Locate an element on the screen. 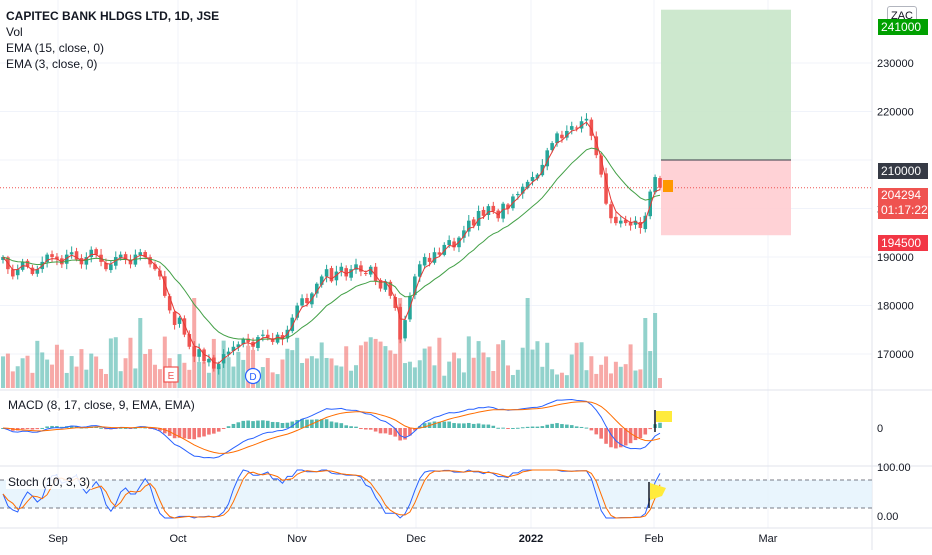 This screenshot has width=932, height=555. y-tick-label: 170000 is located at coordinates (895, 355).